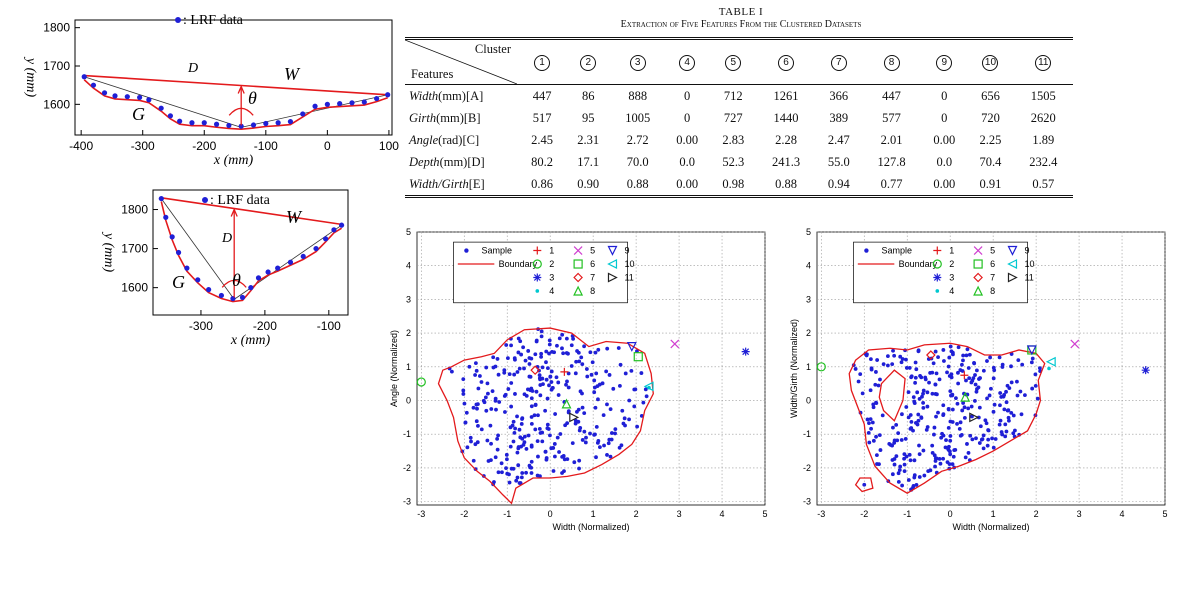  Describe the element at coordinates (733, 61) in the screenshot. I see `cluster-header-5: 5` at that location.